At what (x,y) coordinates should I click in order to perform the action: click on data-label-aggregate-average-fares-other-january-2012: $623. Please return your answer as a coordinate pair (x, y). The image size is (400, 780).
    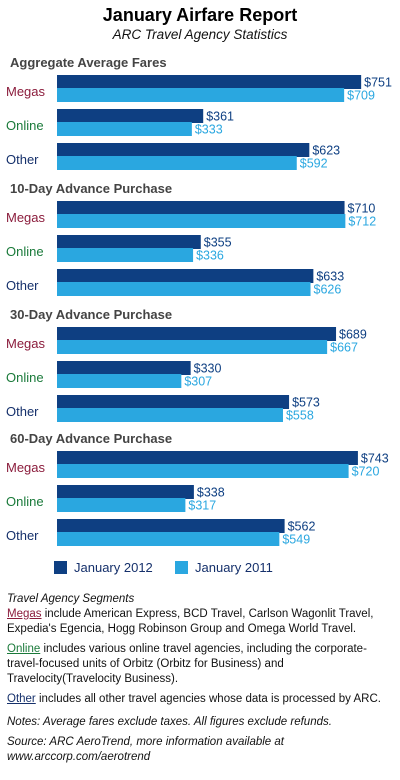
    Looking at the image, I should click on (326, 151).